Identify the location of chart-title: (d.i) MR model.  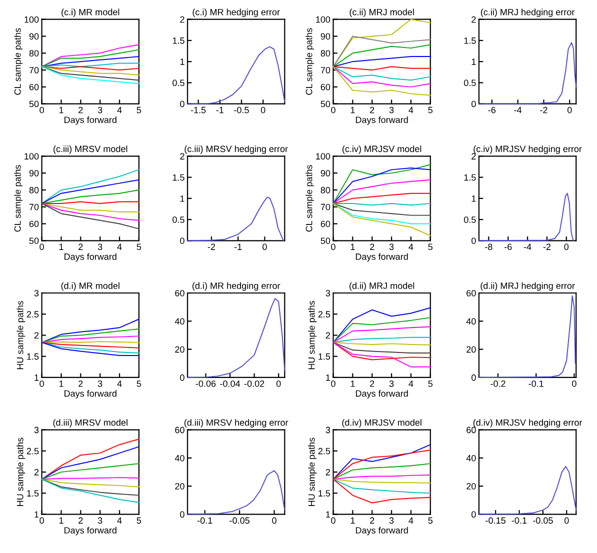
(90, 286).